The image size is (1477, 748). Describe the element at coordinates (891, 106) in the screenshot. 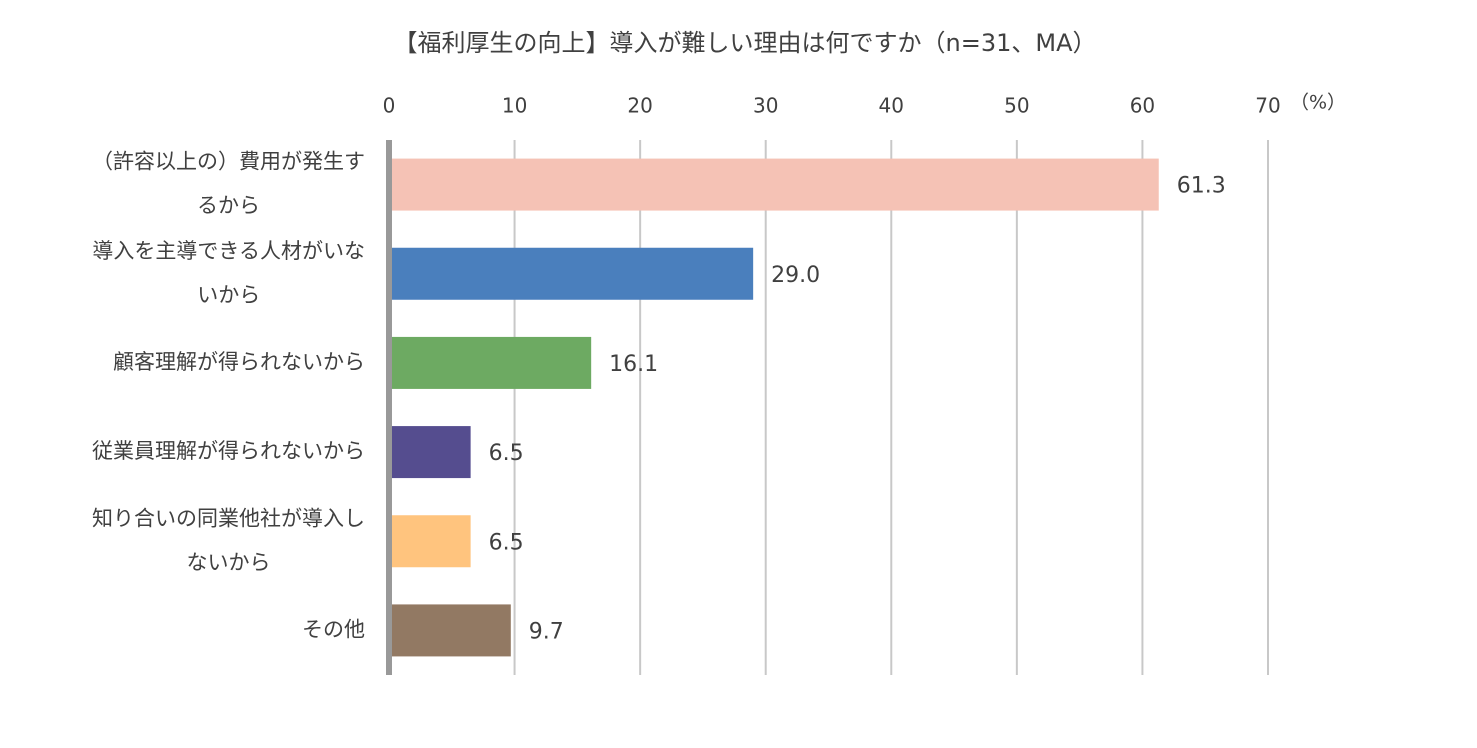

I see `x-tick-label: 40` at that location.